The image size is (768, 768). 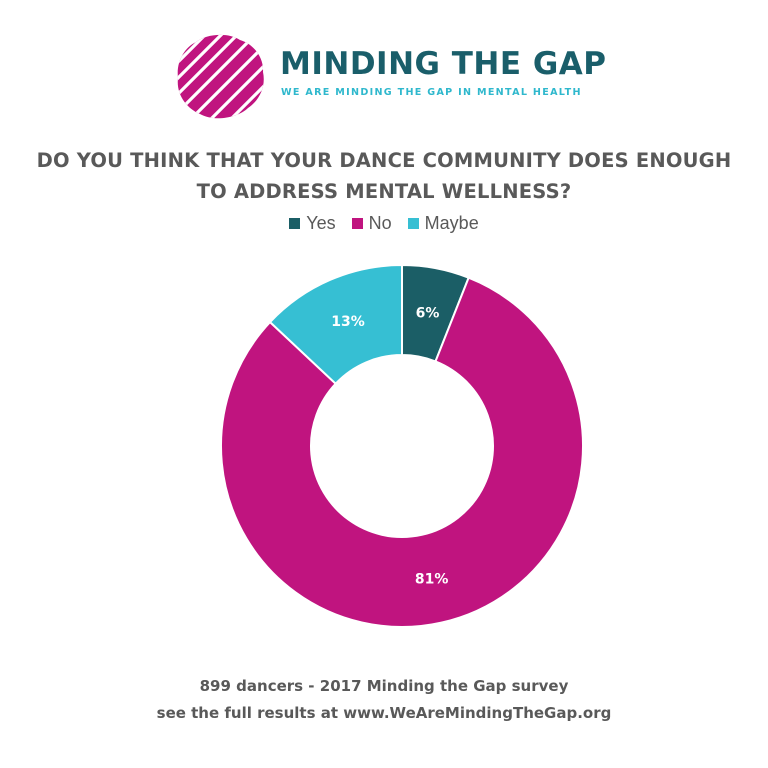 I want to click on legend-item-no: No, so click(x=371, y=223).